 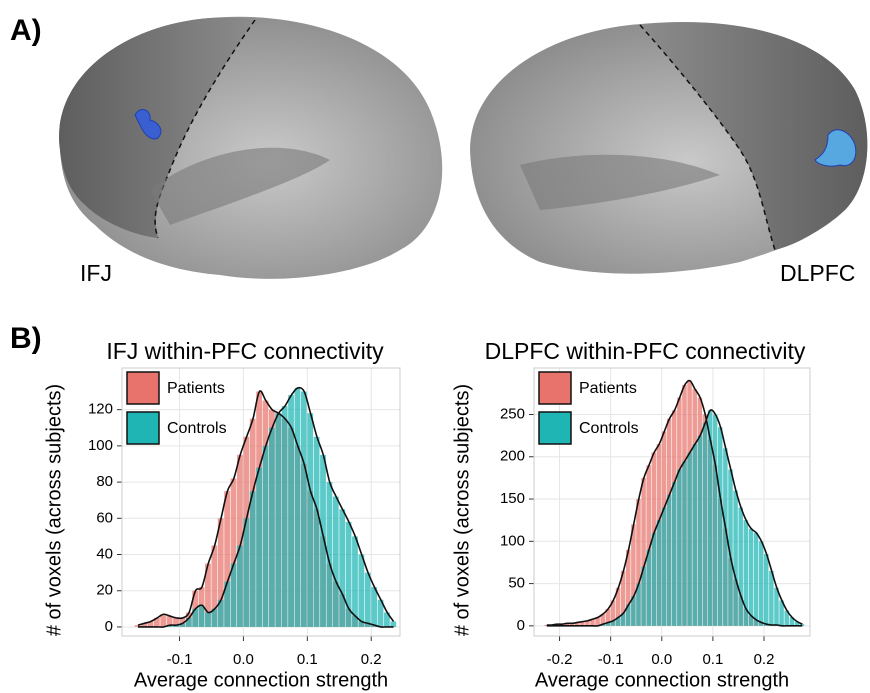 I want to click on region-label: DLPFC, so click(x=817, y=273).